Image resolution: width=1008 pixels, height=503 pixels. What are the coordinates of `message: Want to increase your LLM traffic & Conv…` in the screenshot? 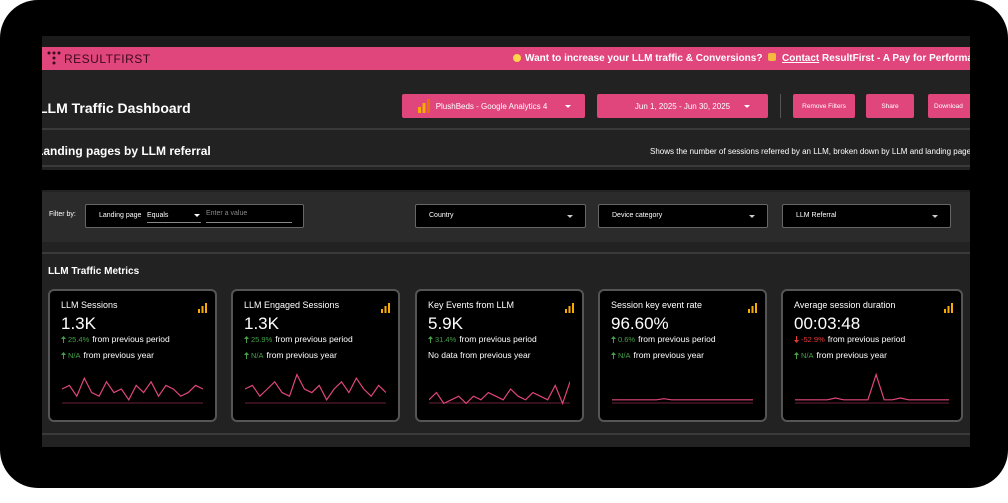 It's located at (644, 58).